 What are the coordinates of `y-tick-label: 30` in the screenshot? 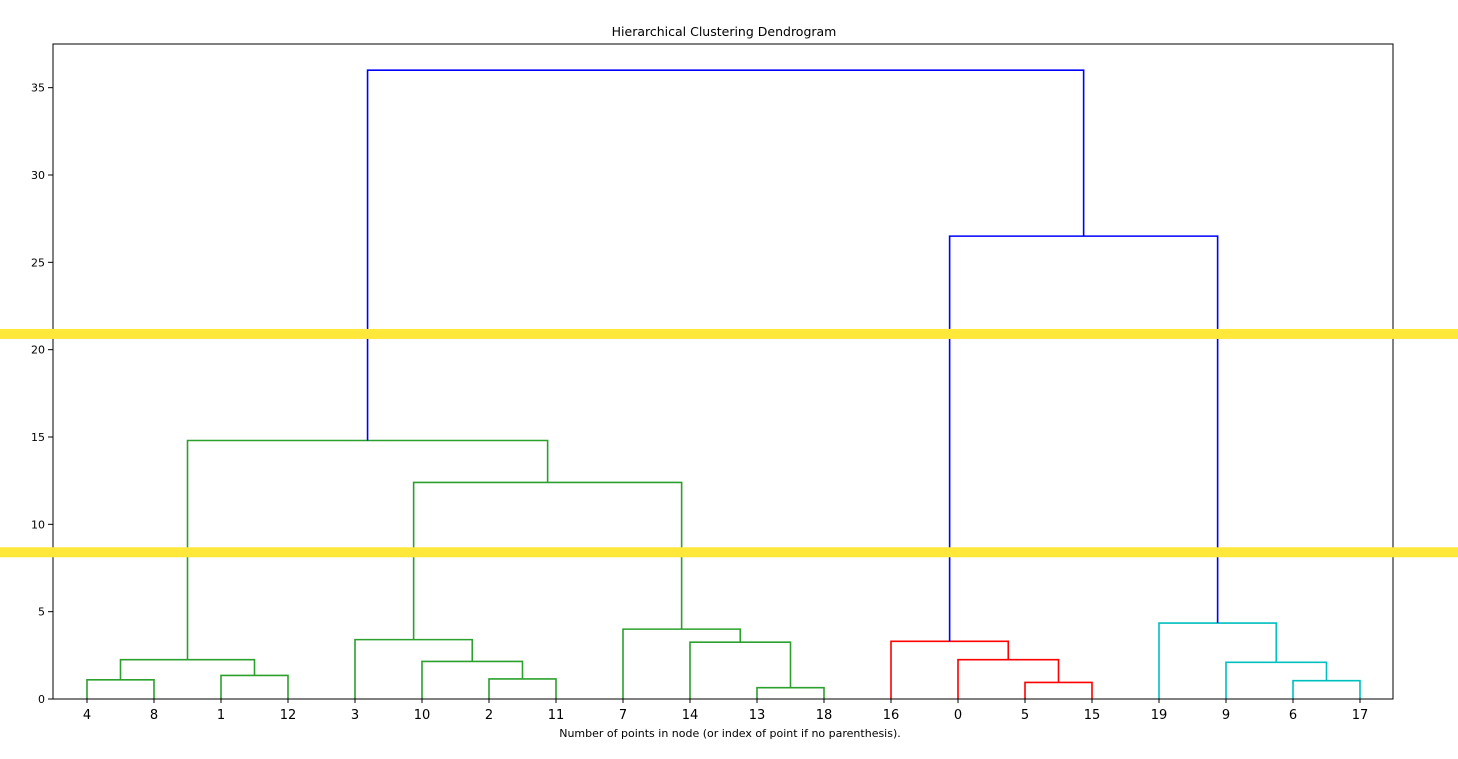 It's located at (38, 175).